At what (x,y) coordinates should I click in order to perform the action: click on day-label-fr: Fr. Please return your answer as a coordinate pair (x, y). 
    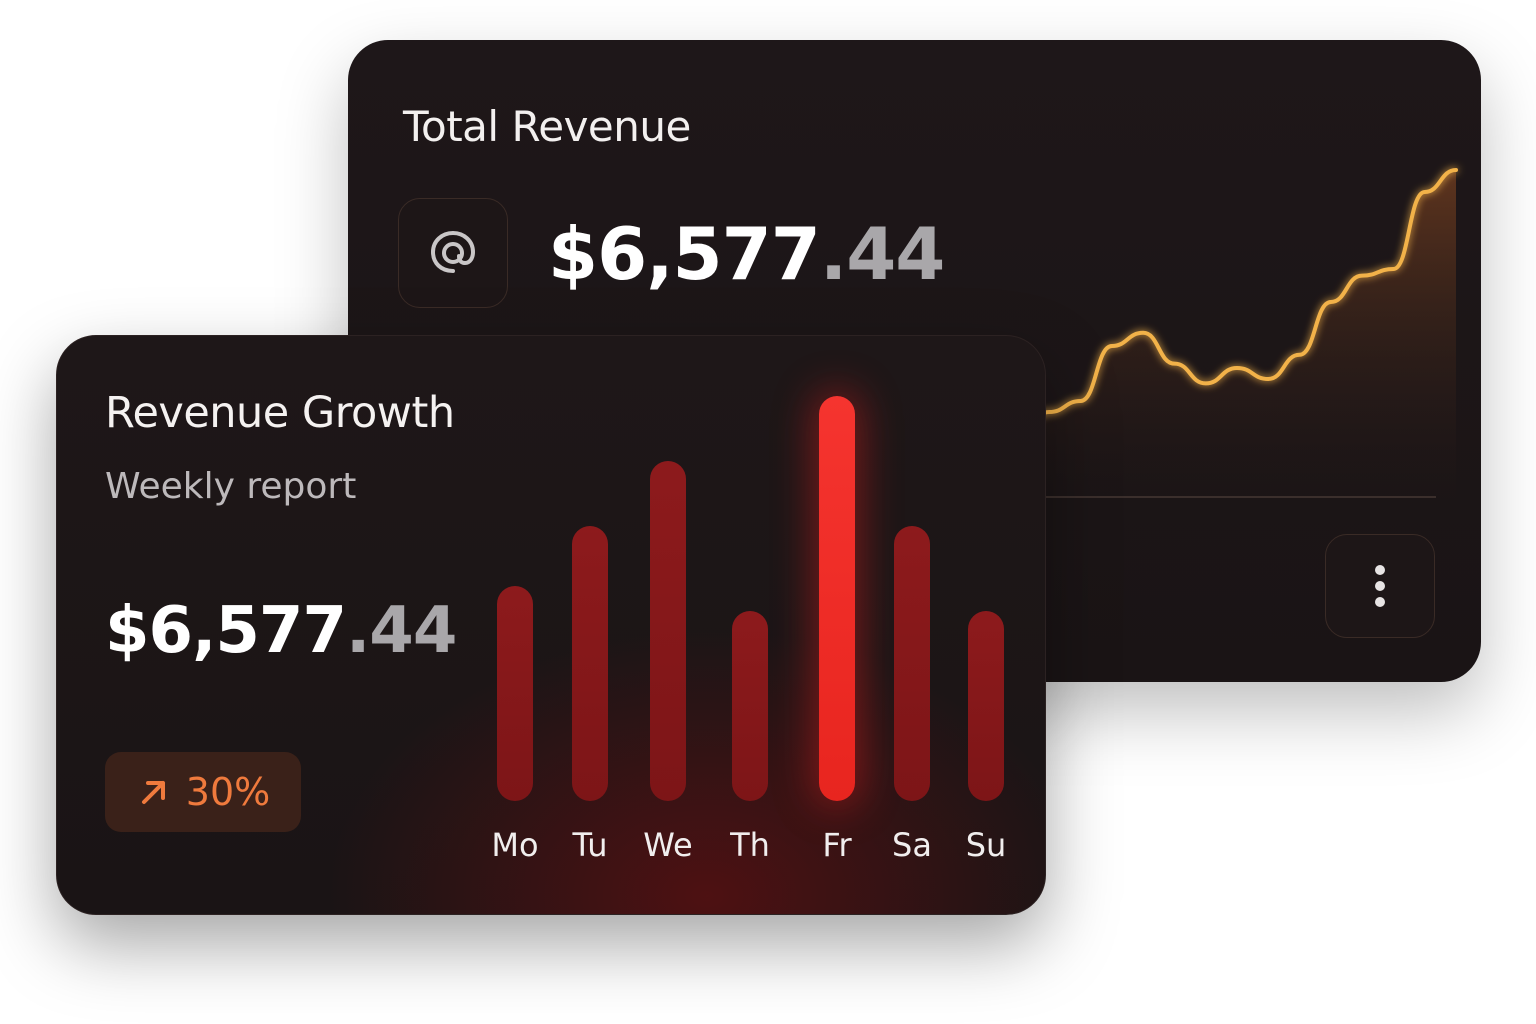
    Looking at the image, I should click on (837, 845).